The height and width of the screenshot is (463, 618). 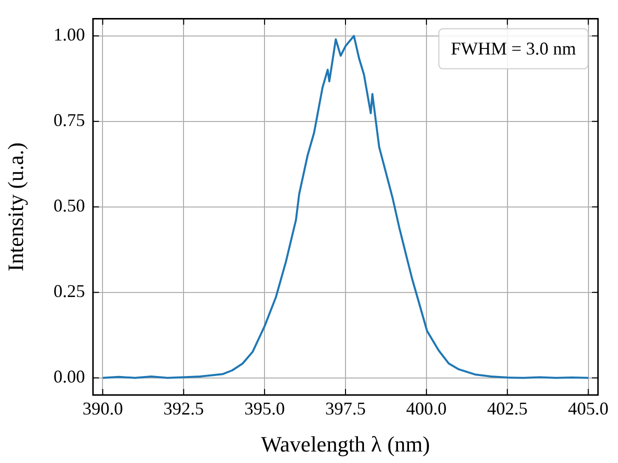 What do you see at coordinates (264, 408) in the screenshot?
I see `x-tick-label: 395.0` at bounding box center [264, 408].